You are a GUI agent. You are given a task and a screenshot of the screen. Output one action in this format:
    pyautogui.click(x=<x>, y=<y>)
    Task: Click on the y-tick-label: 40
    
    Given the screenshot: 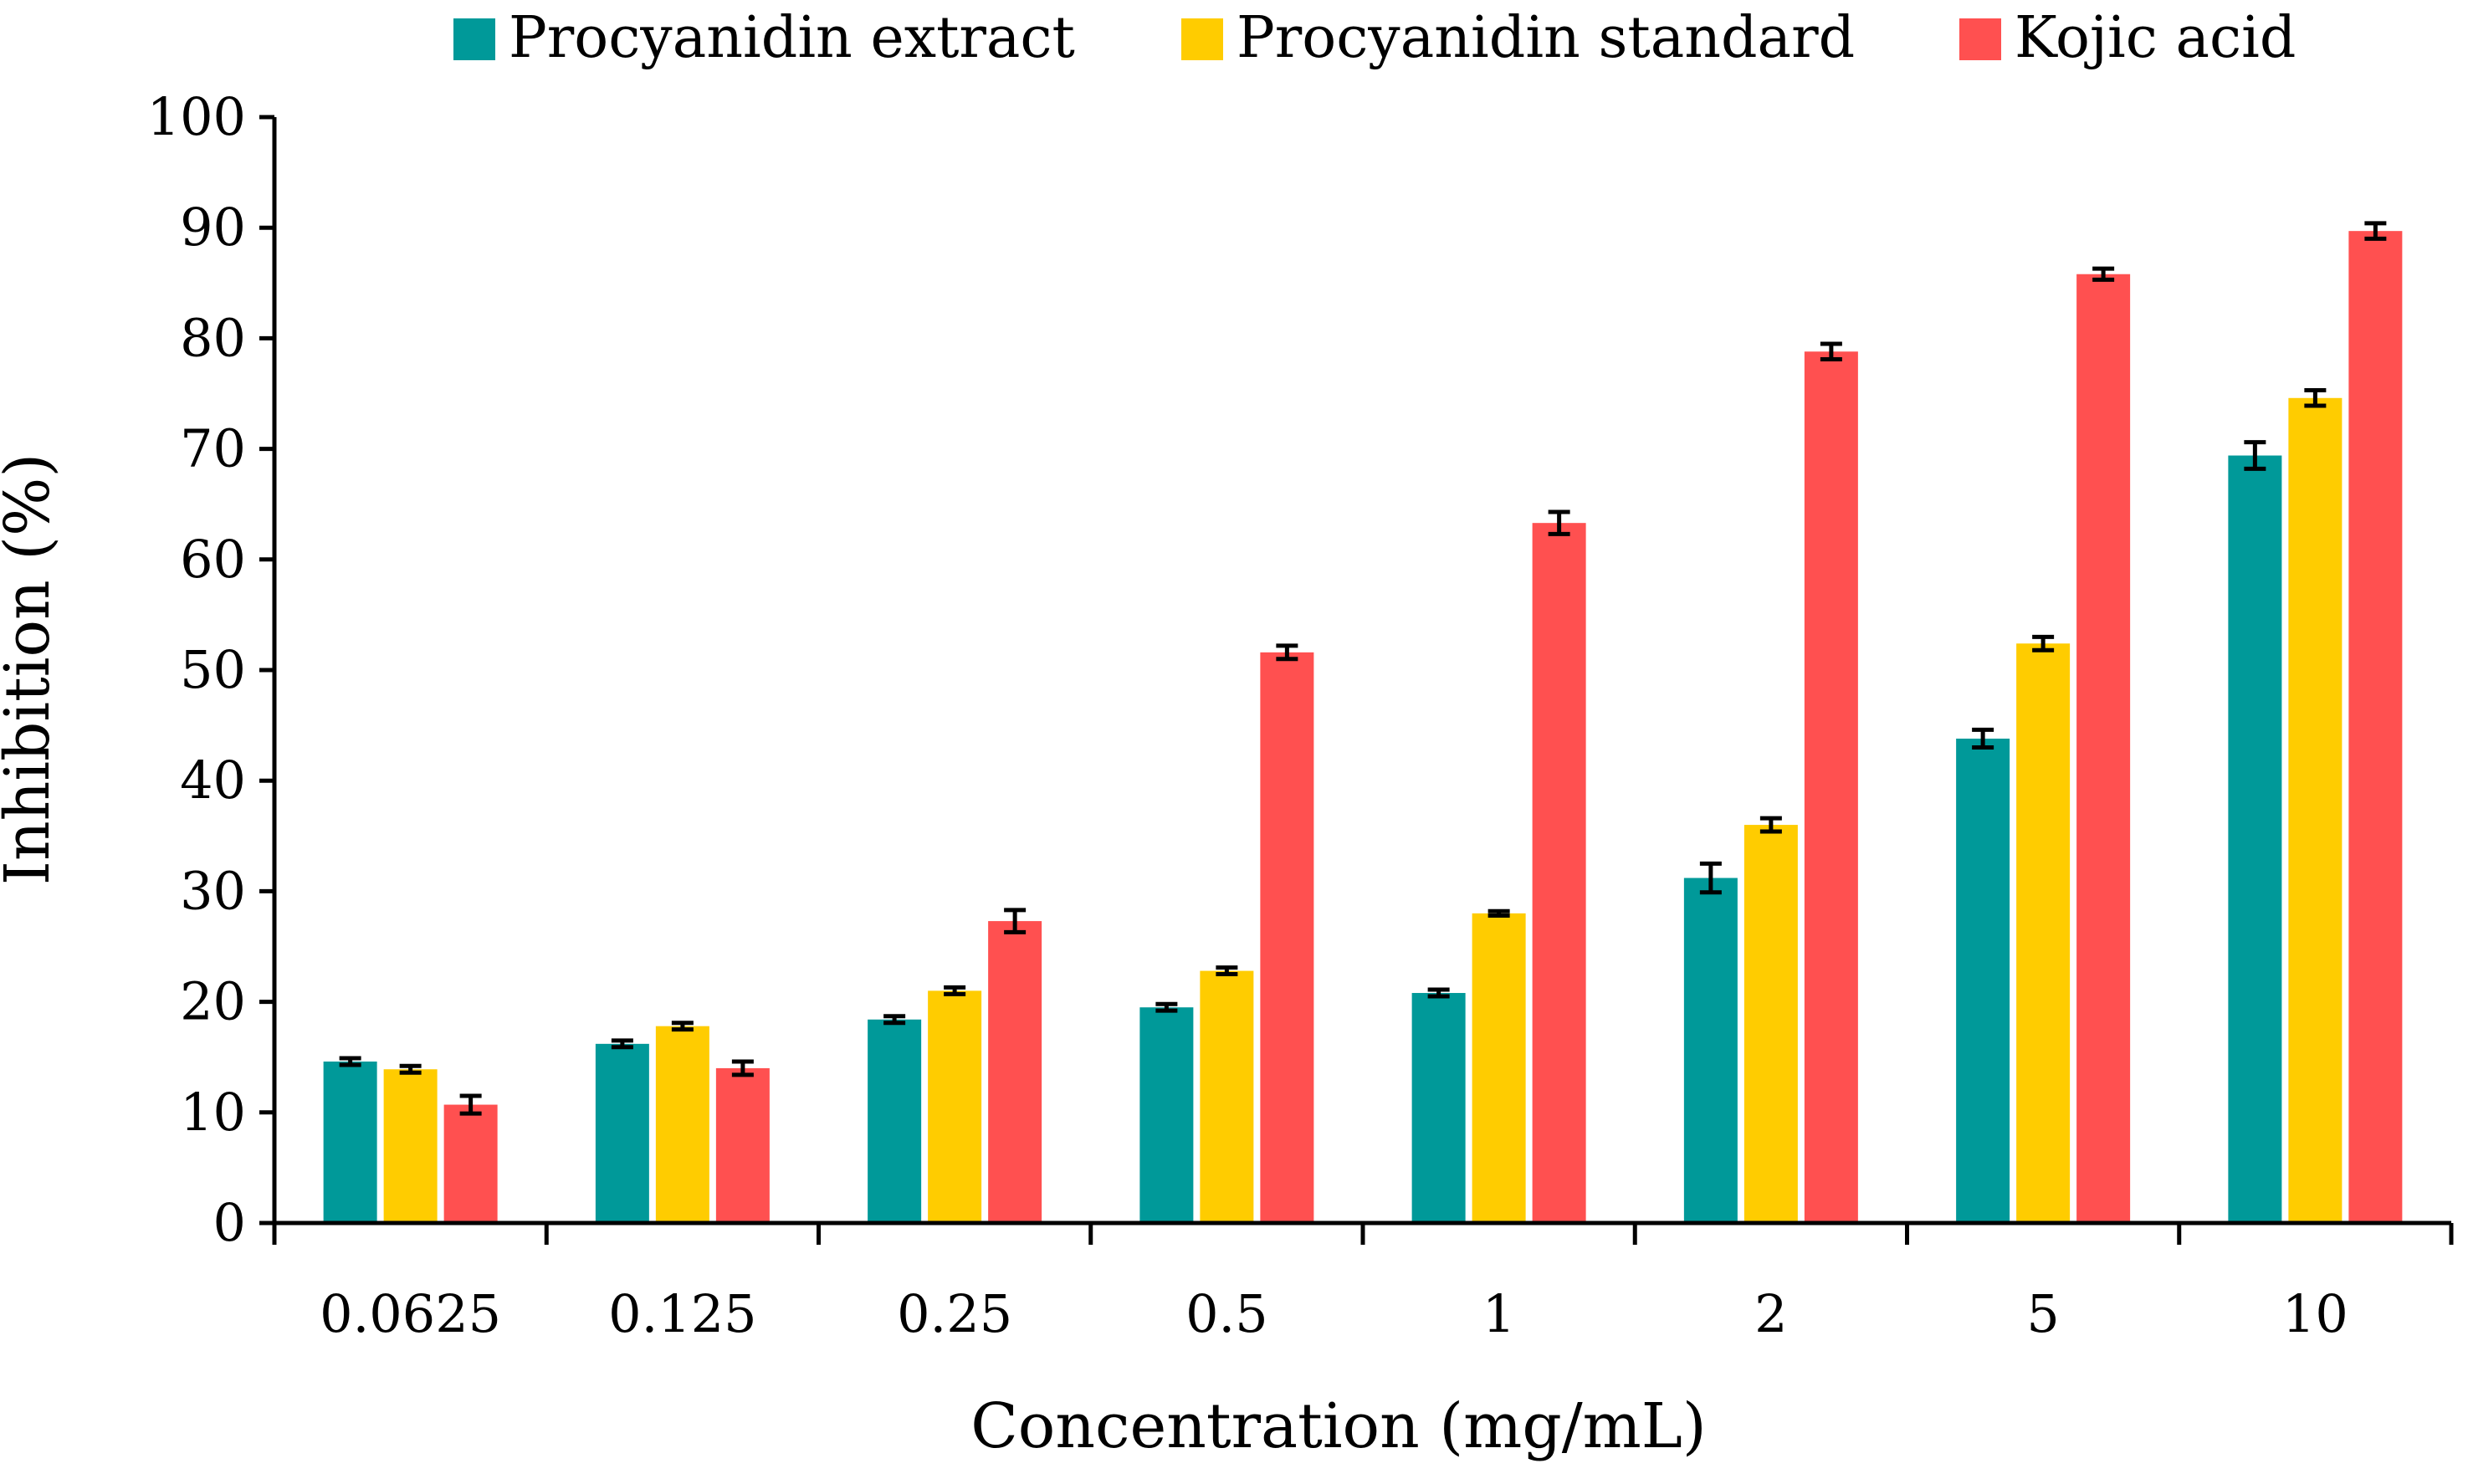 What is the action you would take?
    pyautogui.click(x=213, y=780)
    